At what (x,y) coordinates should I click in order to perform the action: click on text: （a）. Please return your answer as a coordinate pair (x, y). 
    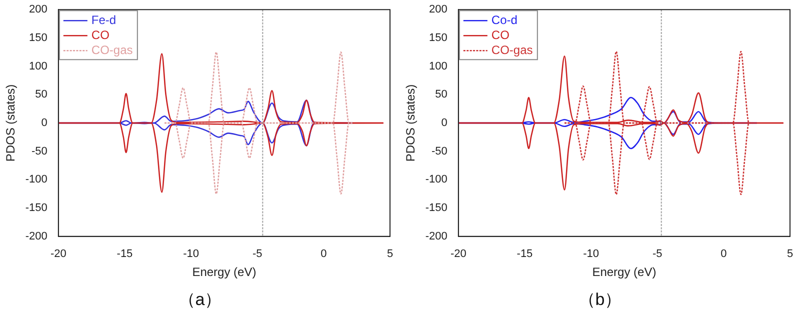
    Looking at the image, I should click on (200, 300).